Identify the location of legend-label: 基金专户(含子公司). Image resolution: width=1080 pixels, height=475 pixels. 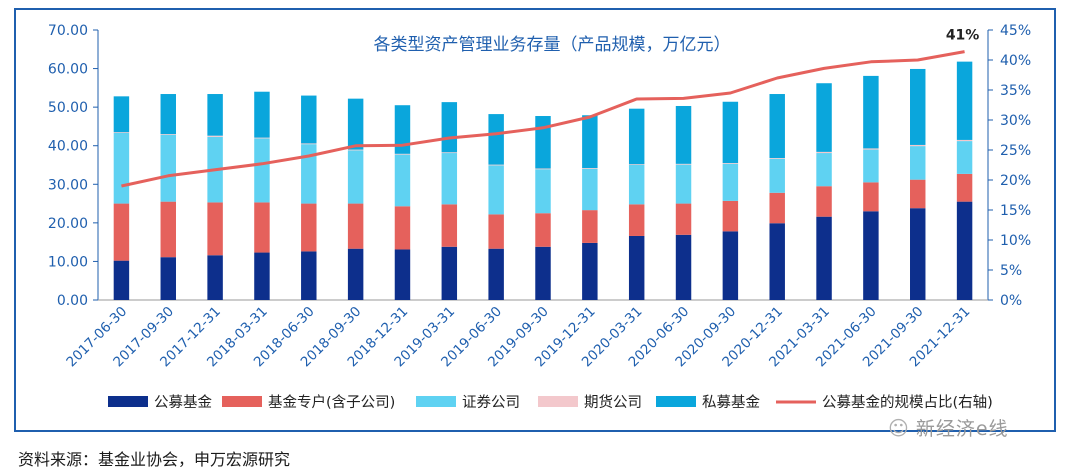
(331, 402).